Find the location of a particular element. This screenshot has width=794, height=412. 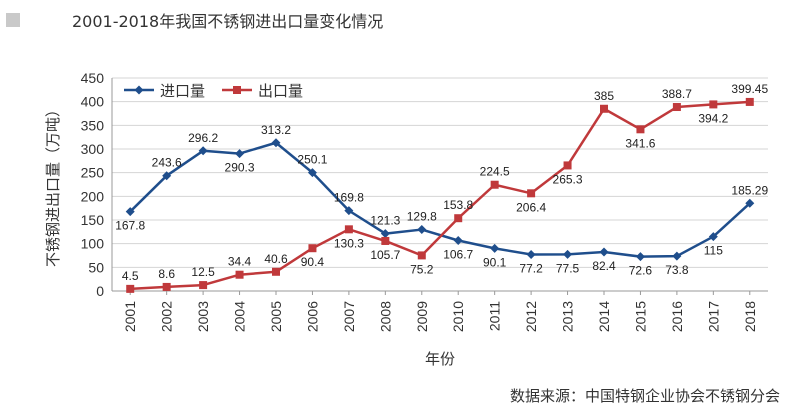

data-label-import-2014: 82.4 is located at coordinates (604, 266).